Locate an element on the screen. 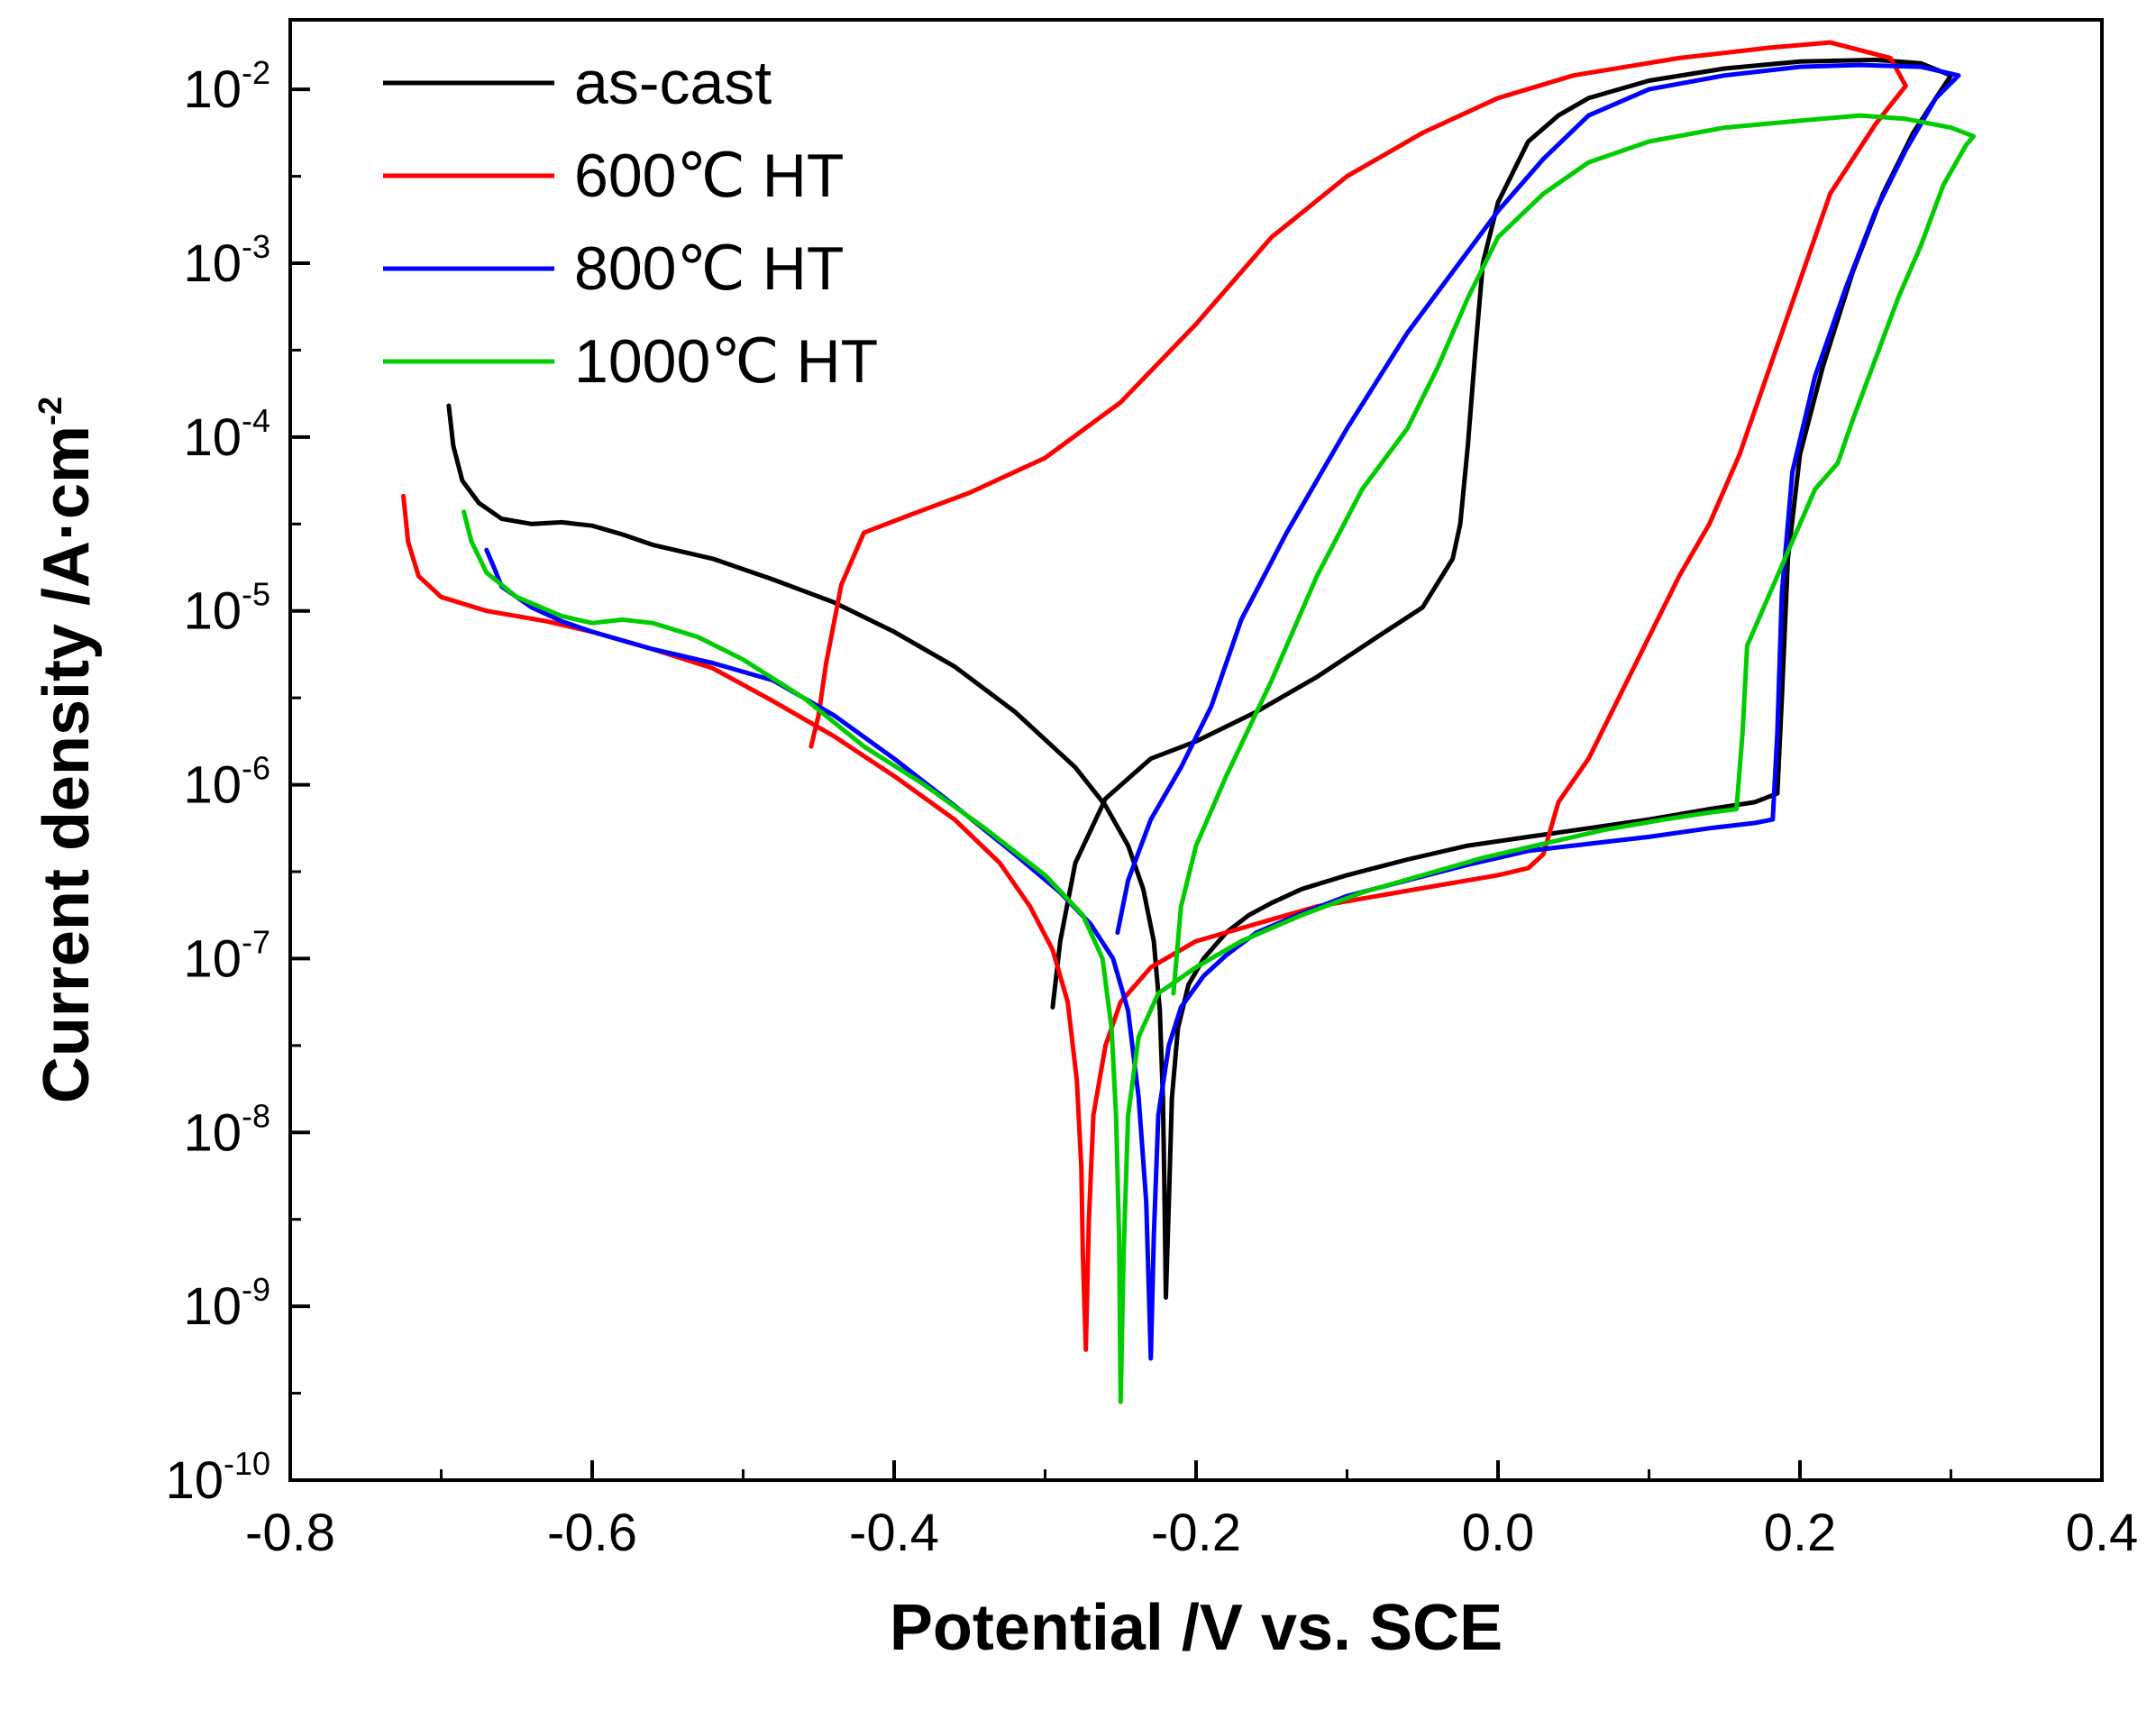 Image resolution: width=2156 pixels, height=1710 pixels. y-tick-exponent: -4 is located at coordinates (256, 420).